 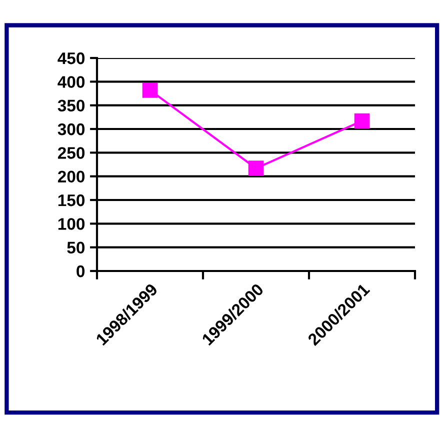 I want to click on y-tick-label: 0, so click(x=80, y=271).